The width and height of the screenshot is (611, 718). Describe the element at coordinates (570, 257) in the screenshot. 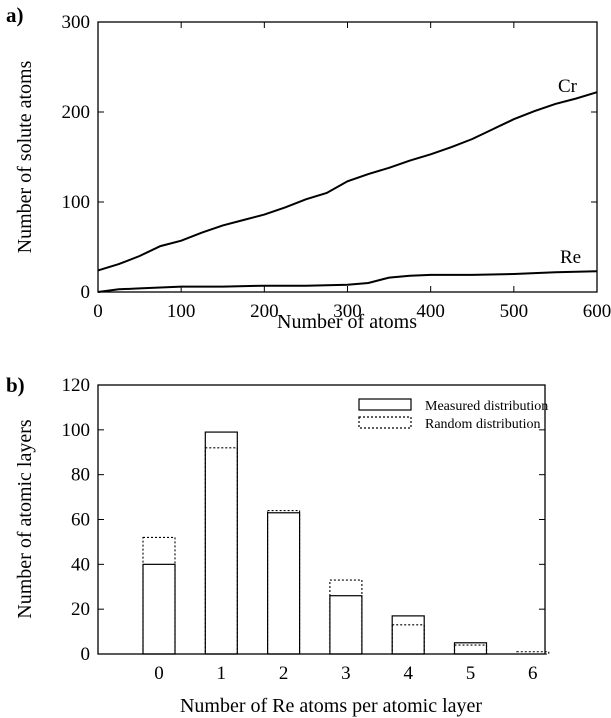

I see `re-series-label: Re` at that location.